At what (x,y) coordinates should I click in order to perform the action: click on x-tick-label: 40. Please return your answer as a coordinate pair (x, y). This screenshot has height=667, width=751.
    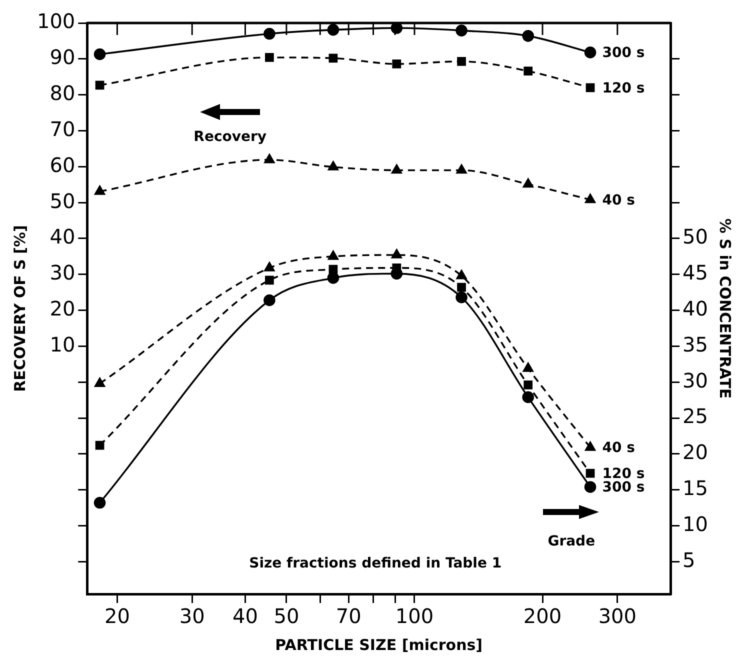
    Looking at the image, I should click on (245, 616).